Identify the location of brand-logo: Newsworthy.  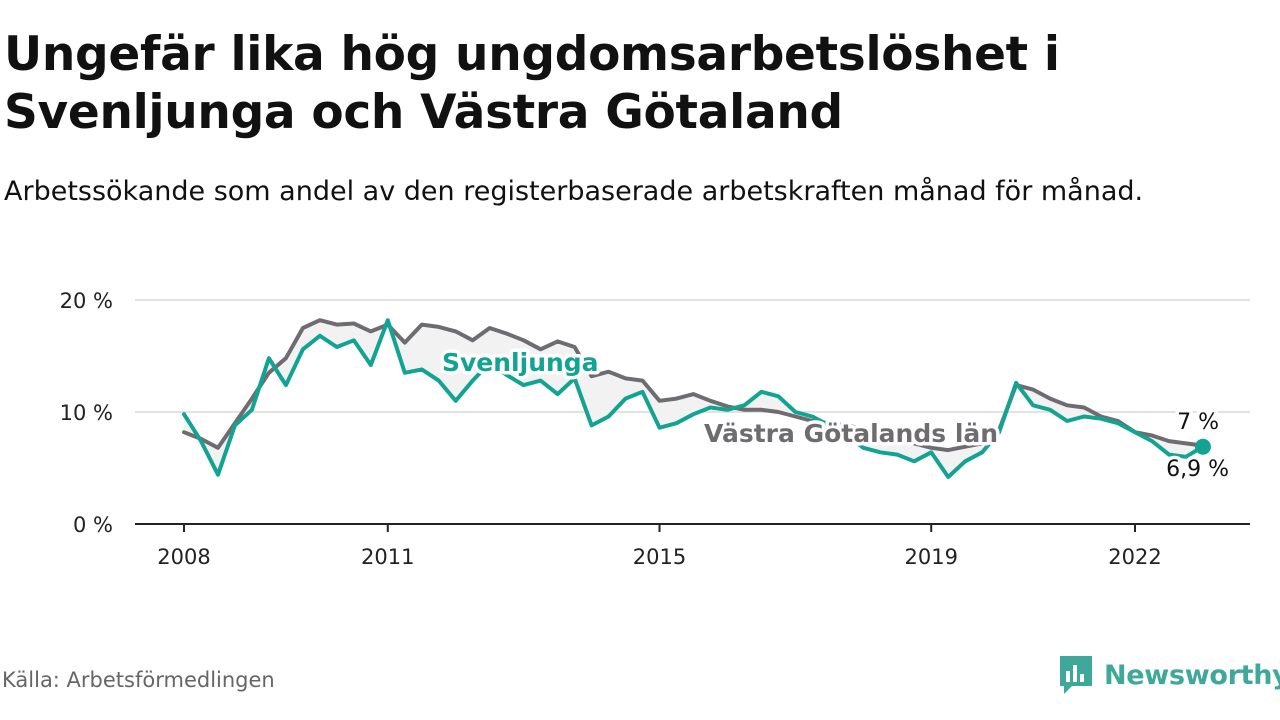
(1169, 675).